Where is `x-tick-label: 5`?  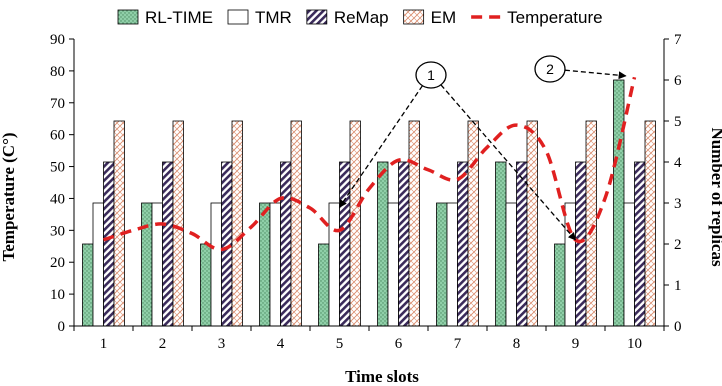
x-tick-label: 5 is located at coordinates (340, 344).